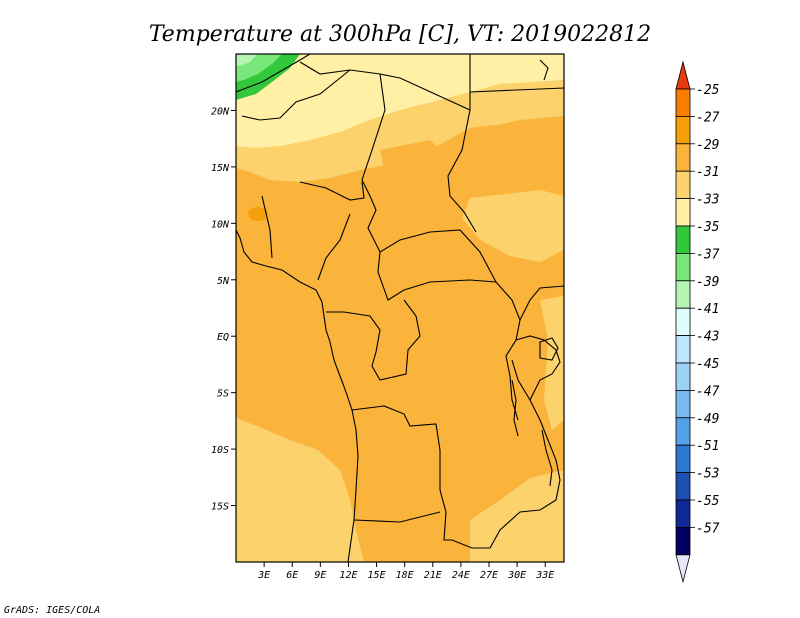 The height and width of the screenshot is (618, 800). I want to click on lat-tick-label: 10N, so click(220, 224).